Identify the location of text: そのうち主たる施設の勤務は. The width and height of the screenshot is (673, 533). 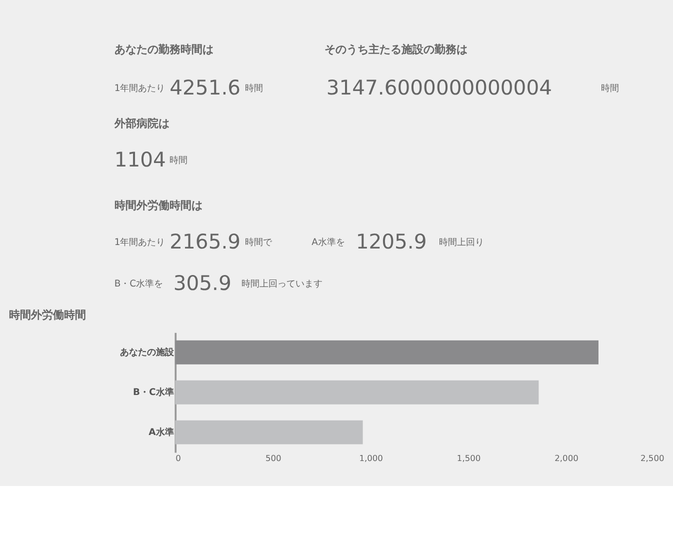
(396, 49).